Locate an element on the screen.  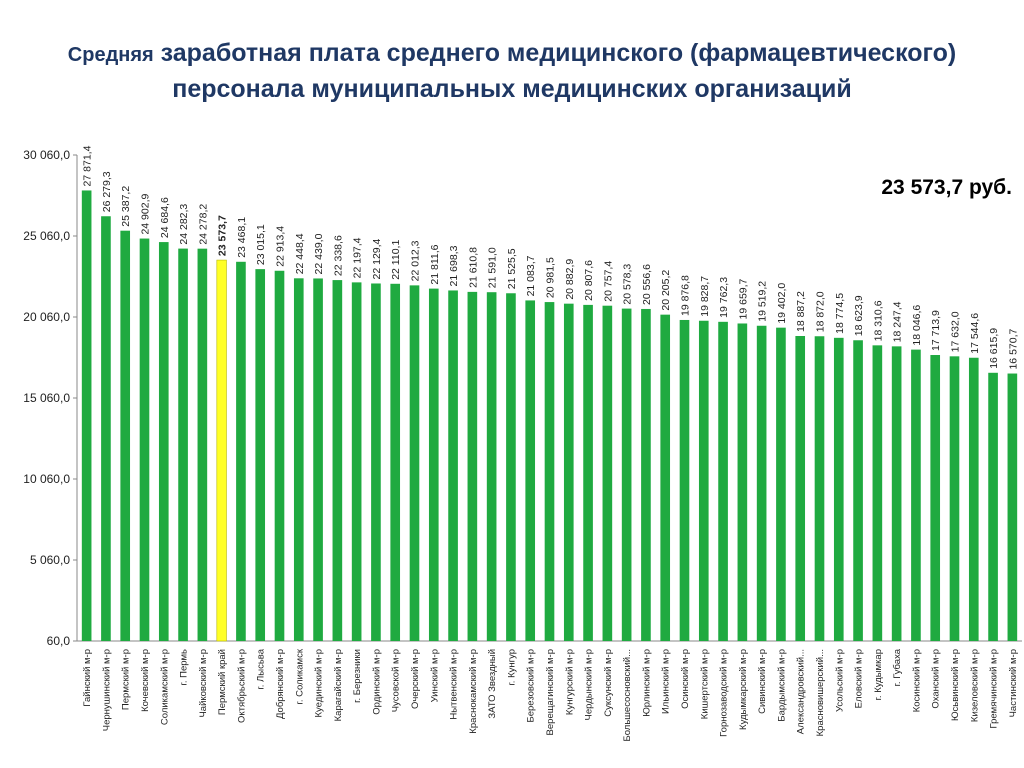
value-label: 19 762,3 is located at coordinates (724, 297).